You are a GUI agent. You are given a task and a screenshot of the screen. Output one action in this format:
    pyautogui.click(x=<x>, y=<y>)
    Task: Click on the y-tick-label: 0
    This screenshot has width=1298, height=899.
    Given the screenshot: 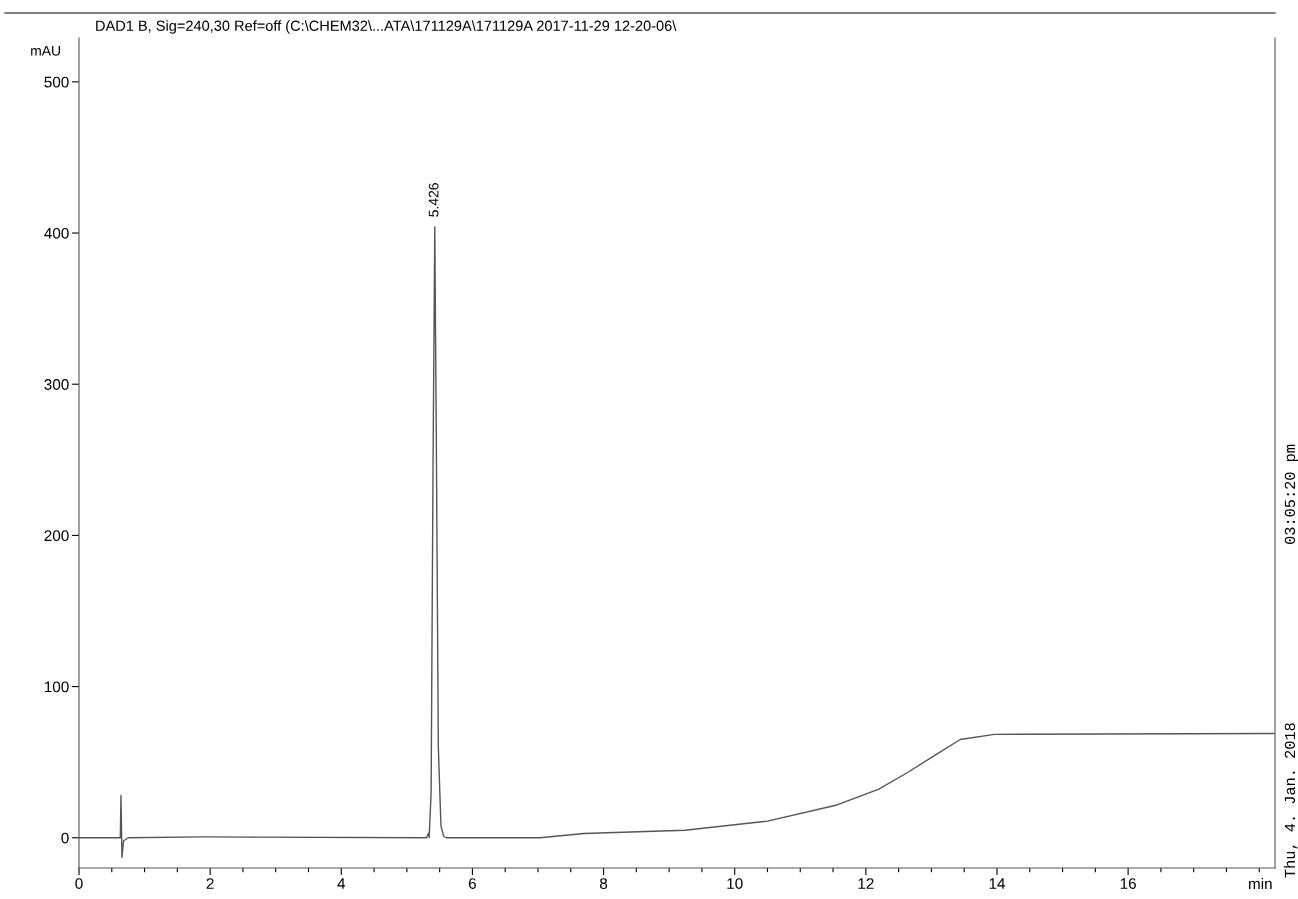 What is the action you would take?
    pyautogui.click(x=65, y=838)
    